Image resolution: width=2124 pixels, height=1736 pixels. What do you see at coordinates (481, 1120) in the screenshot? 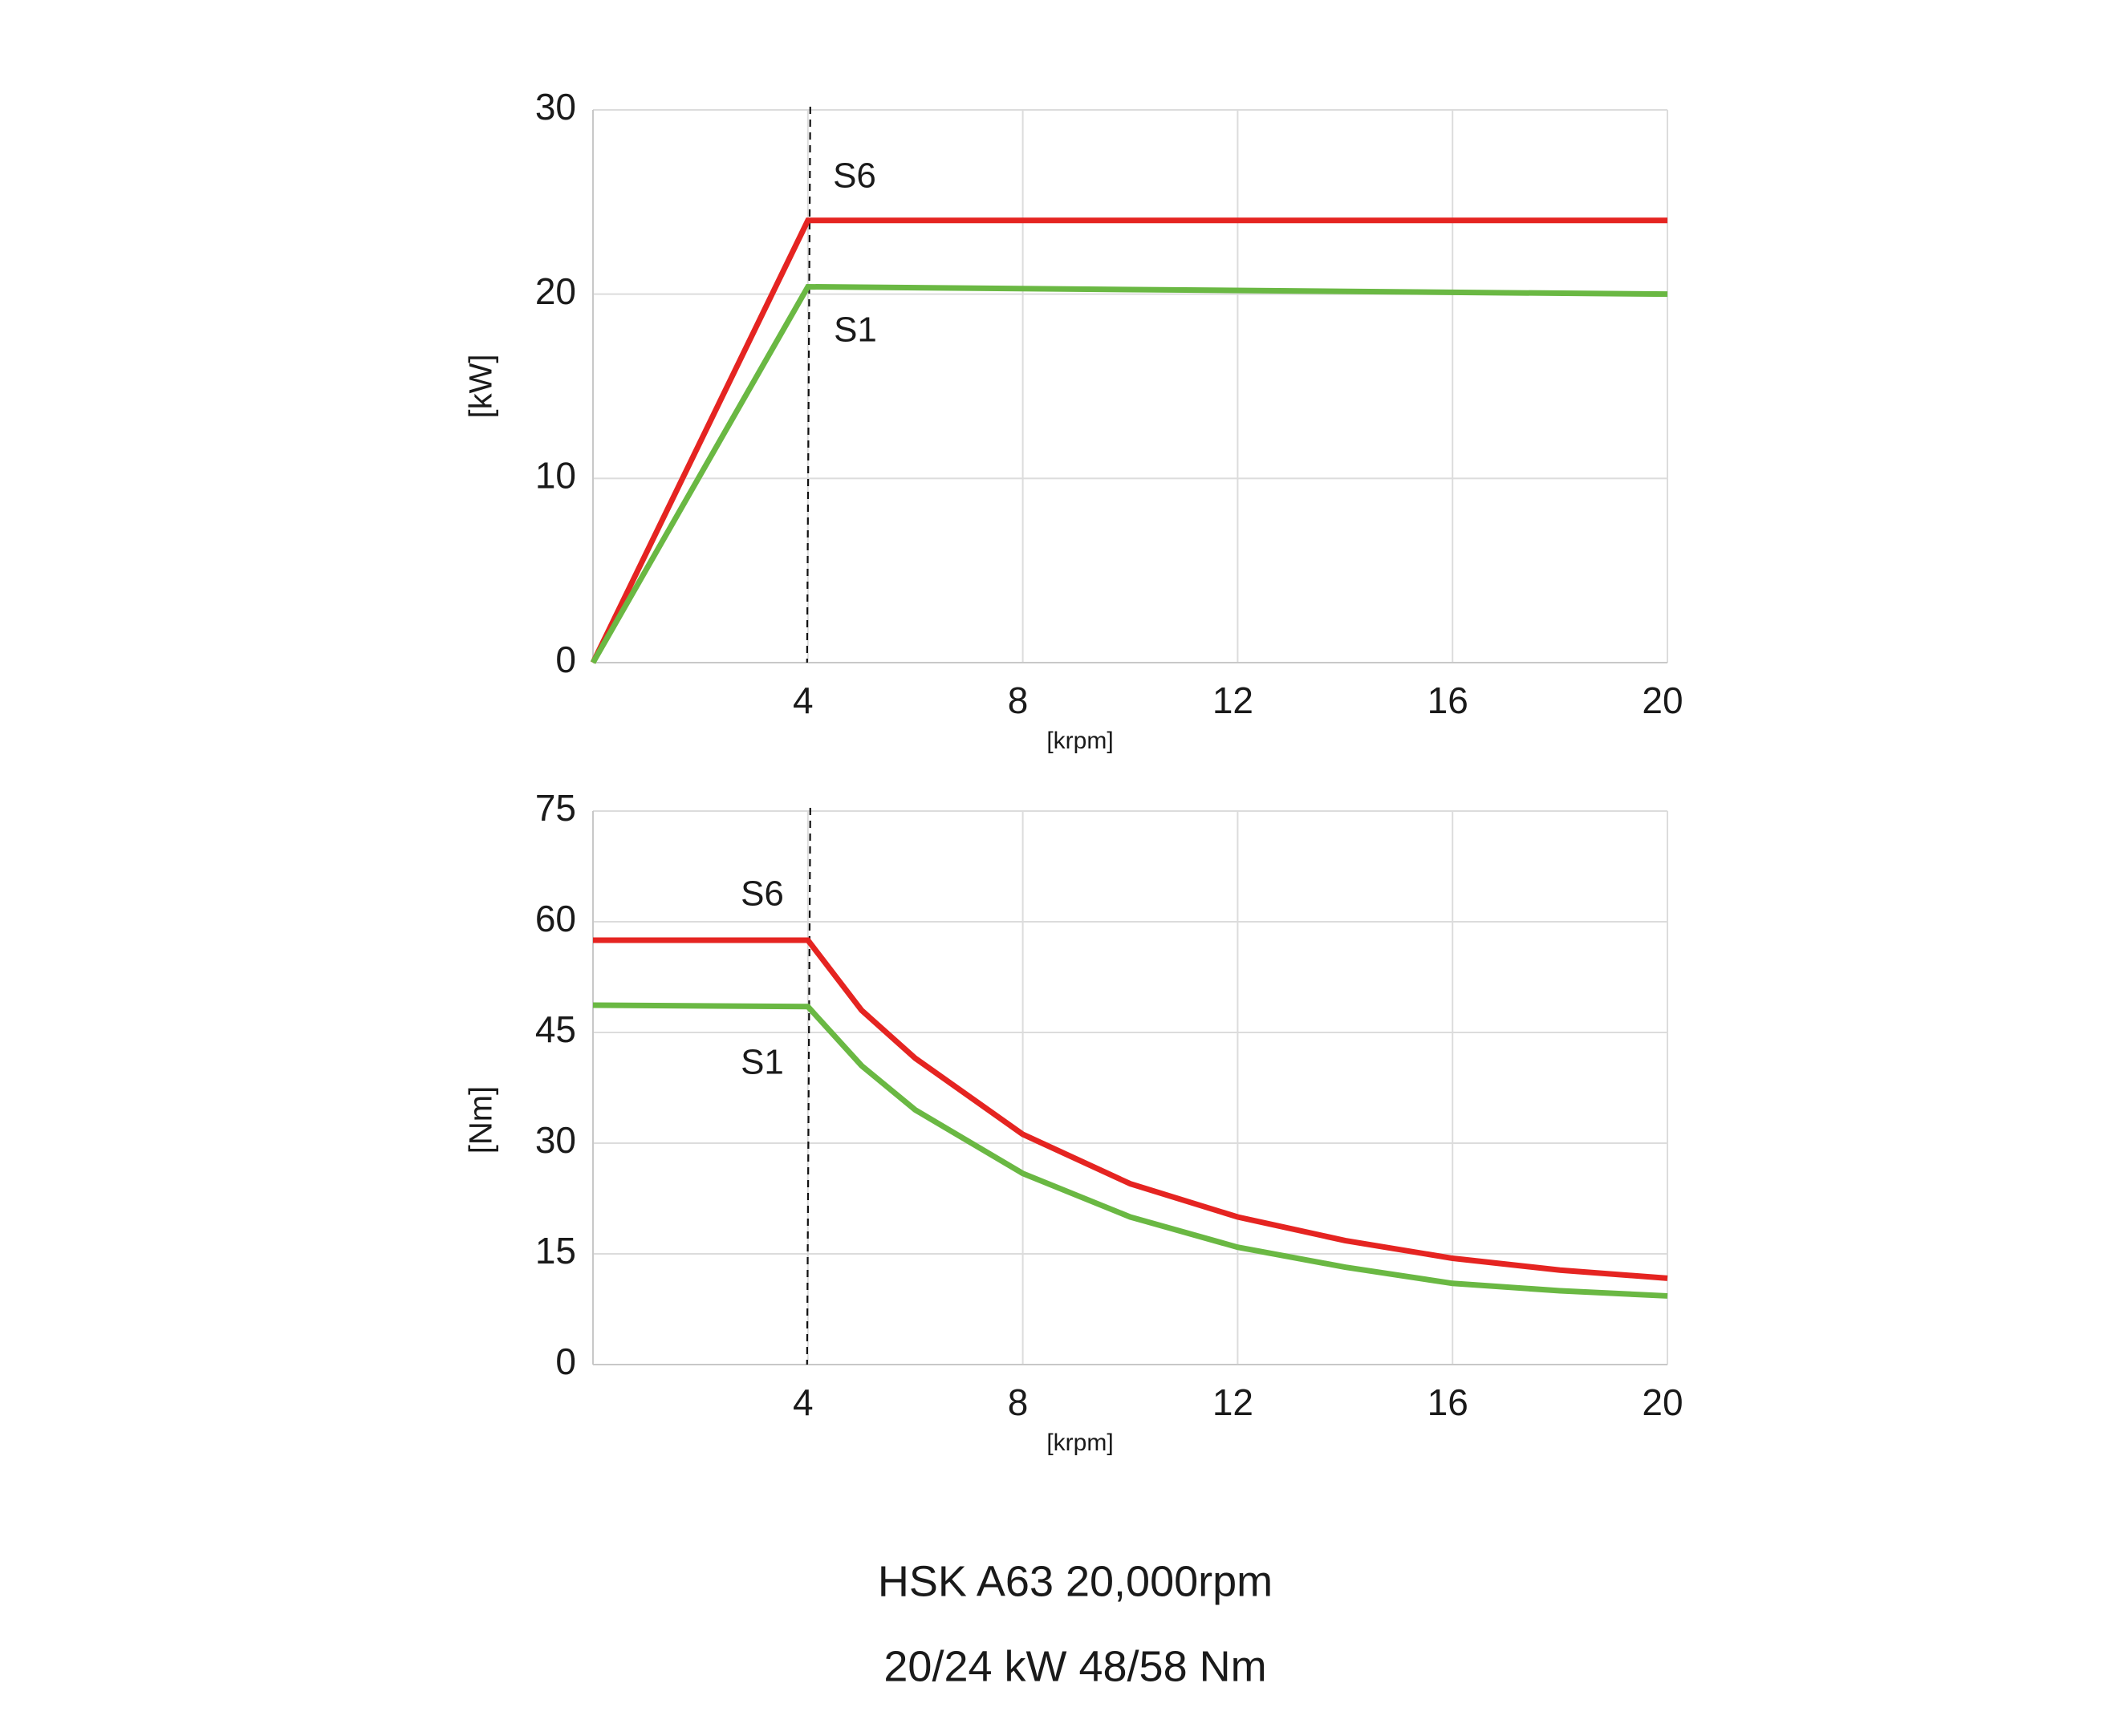
I see `y-axis-label: [Nm]` at bounding box center [481, 1120].